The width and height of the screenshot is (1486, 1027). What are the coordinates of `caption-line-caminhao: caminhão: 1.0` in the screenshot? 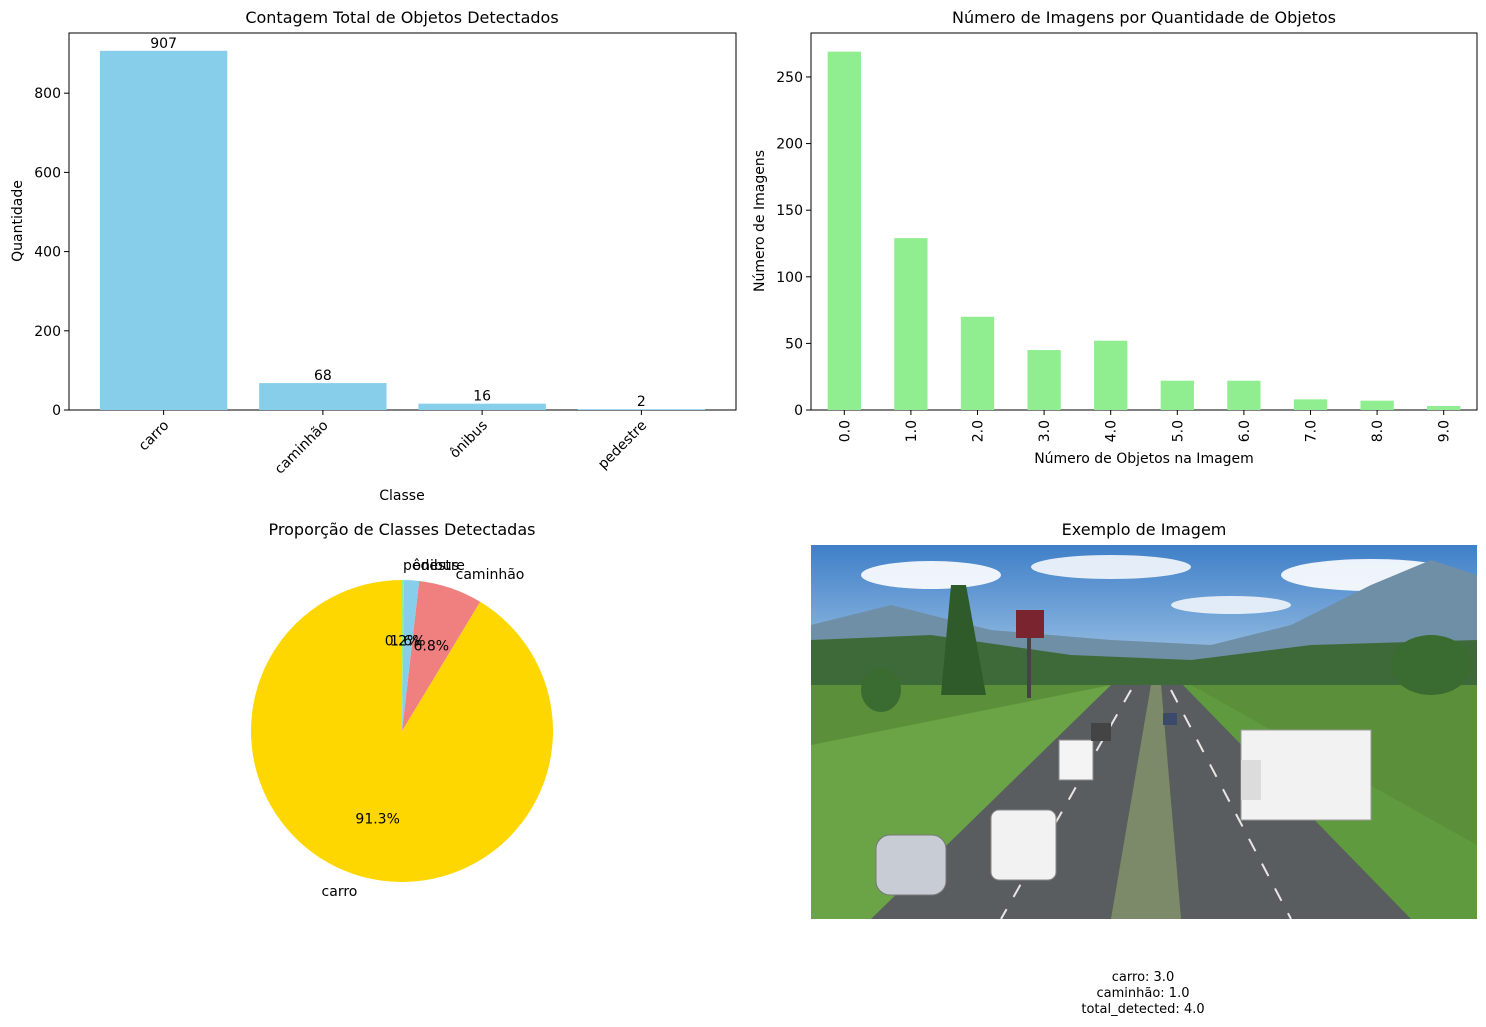 It's located at (1143, 993).